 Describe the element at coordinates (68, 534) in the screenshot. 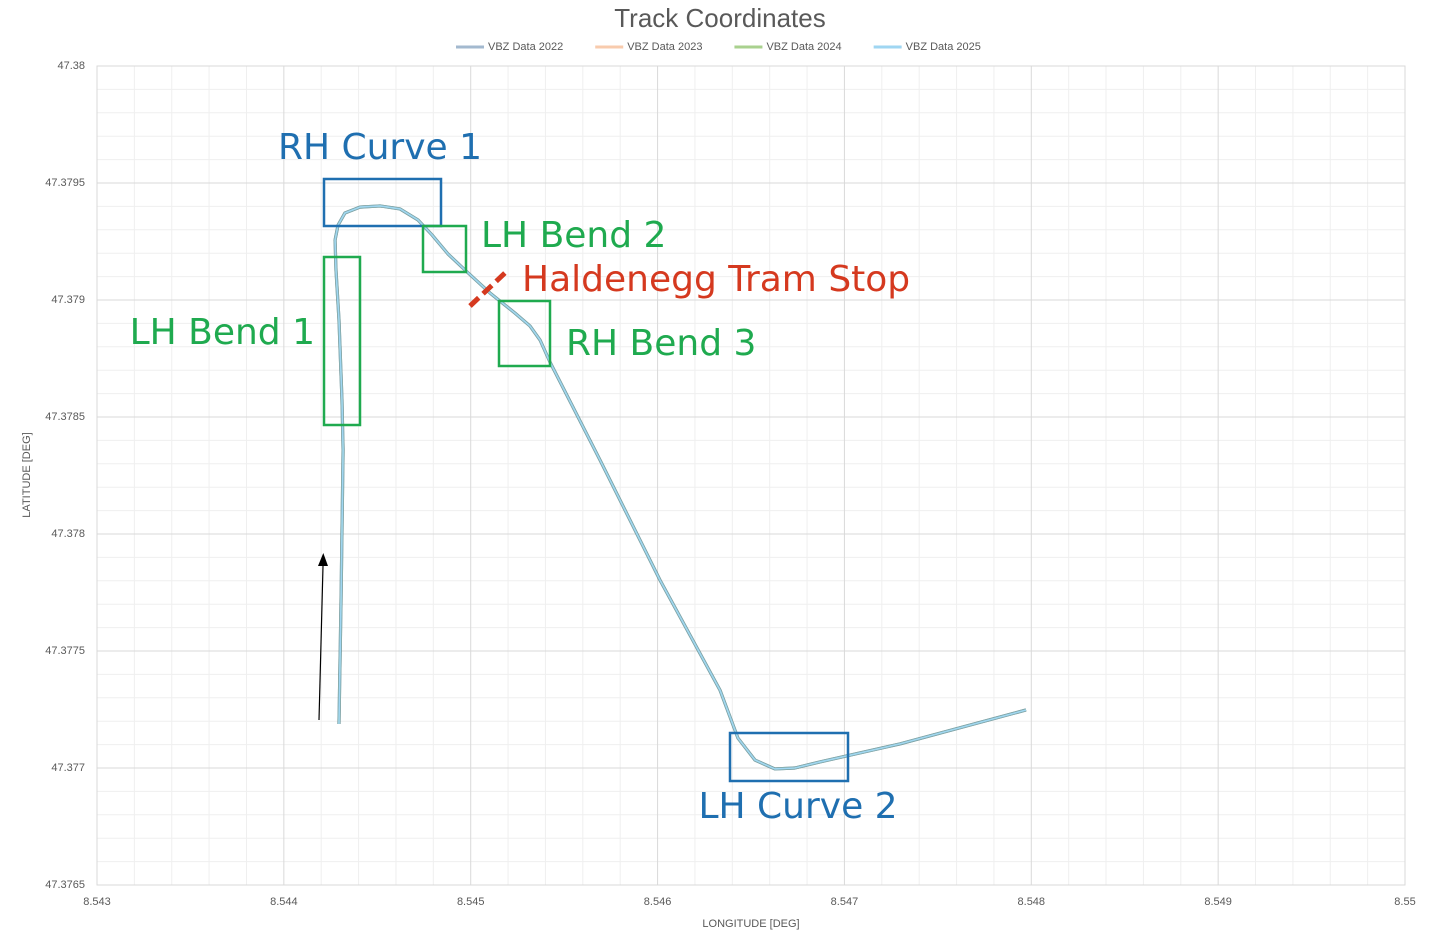

I see `y-tick-label: 47.378` at that location.